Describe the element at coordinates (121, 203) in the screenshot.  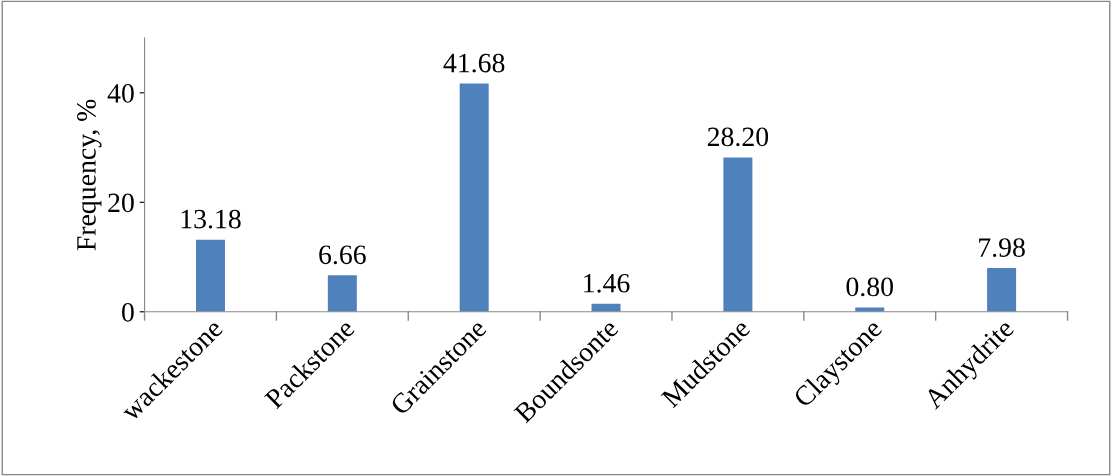
I see `y-tick-label: 20` at that location.